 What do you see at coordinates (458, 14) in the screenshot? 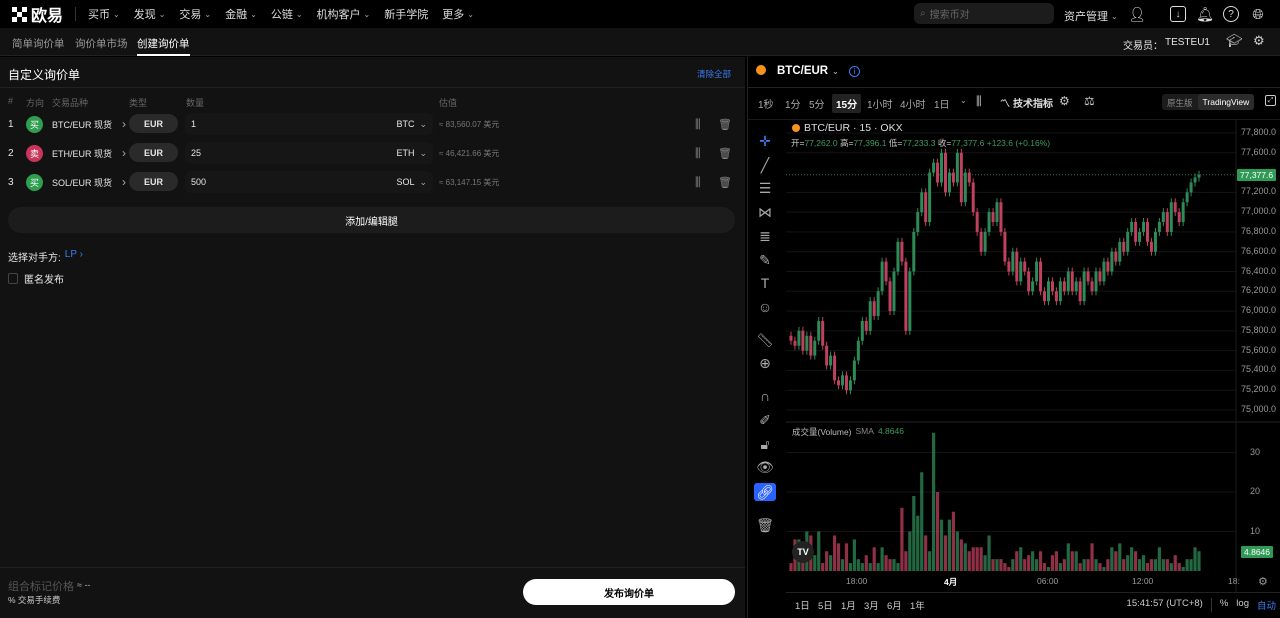
I see `nav-item: 更多 ⌄` at bounding box center [458, 14].